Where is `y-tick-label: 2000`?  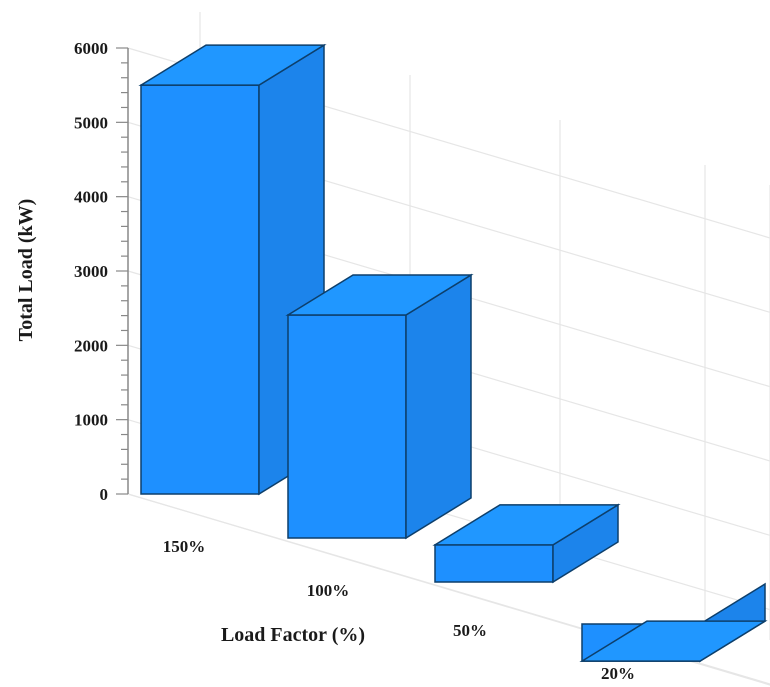
y-tick-label: 2000 is located at coordinates (91, 345).